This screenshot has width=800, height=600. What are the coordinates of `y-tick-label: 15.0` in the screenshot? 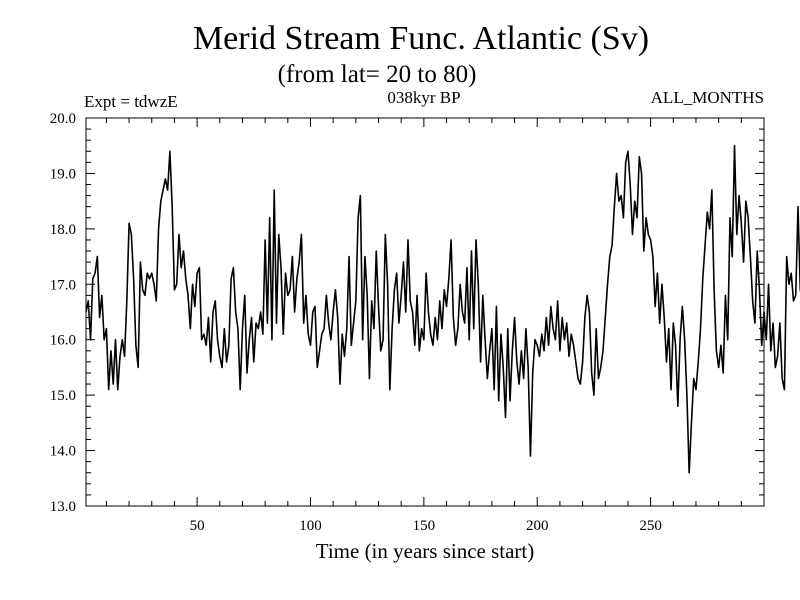 It's located at (63, 396).